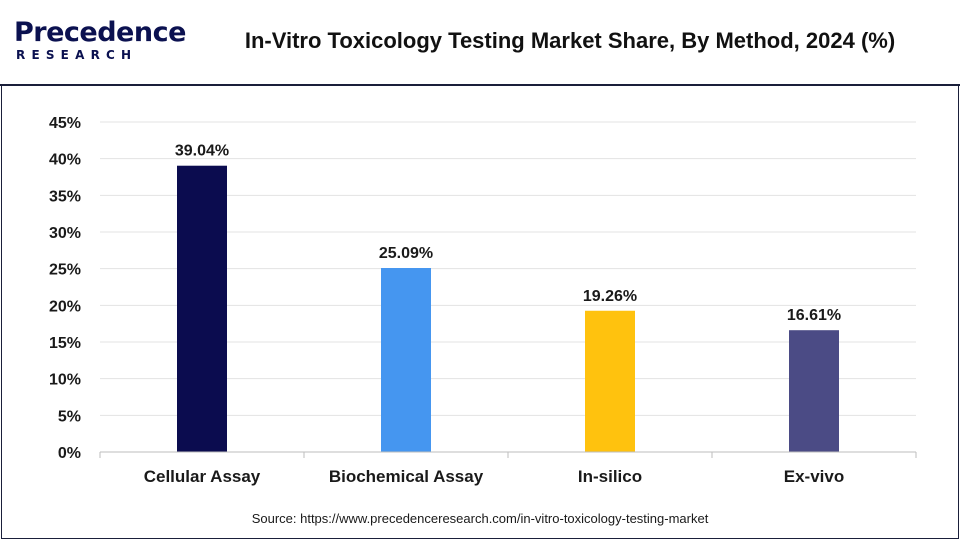  What do you see at coordinates (202, 151) in the screenshot?
I see `data-label: 39.04%` at bounding box center [202, 151].